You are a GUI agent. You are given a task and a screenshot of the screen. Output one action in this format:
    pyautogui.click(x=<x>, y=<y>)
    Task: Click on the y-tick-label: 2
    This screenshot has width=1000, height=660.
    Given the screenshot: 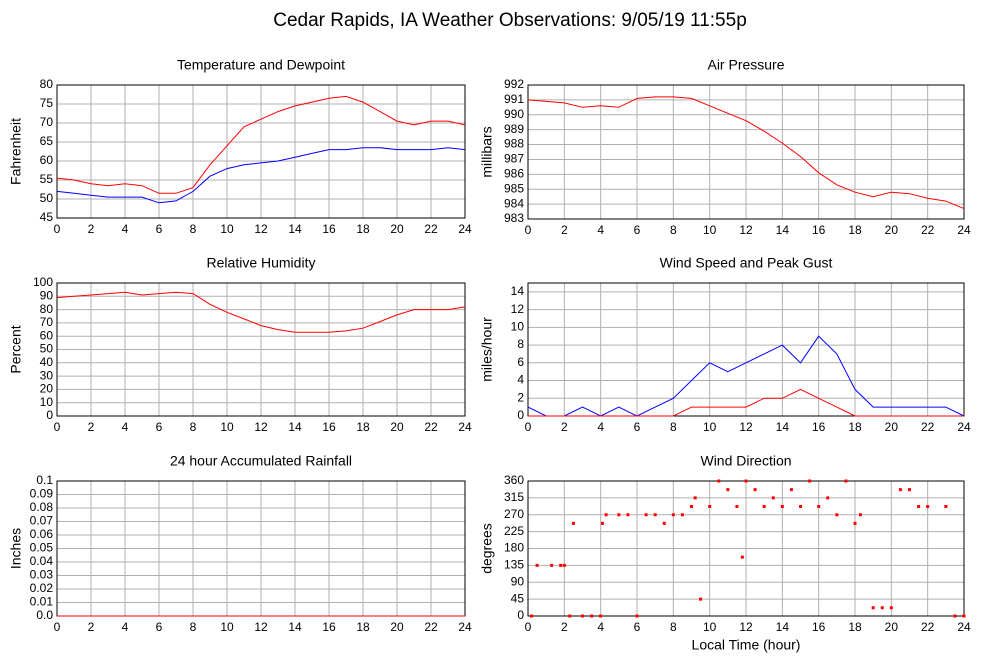 What is the action you would take?
    pyautogui.click(x=520, y=397)
    